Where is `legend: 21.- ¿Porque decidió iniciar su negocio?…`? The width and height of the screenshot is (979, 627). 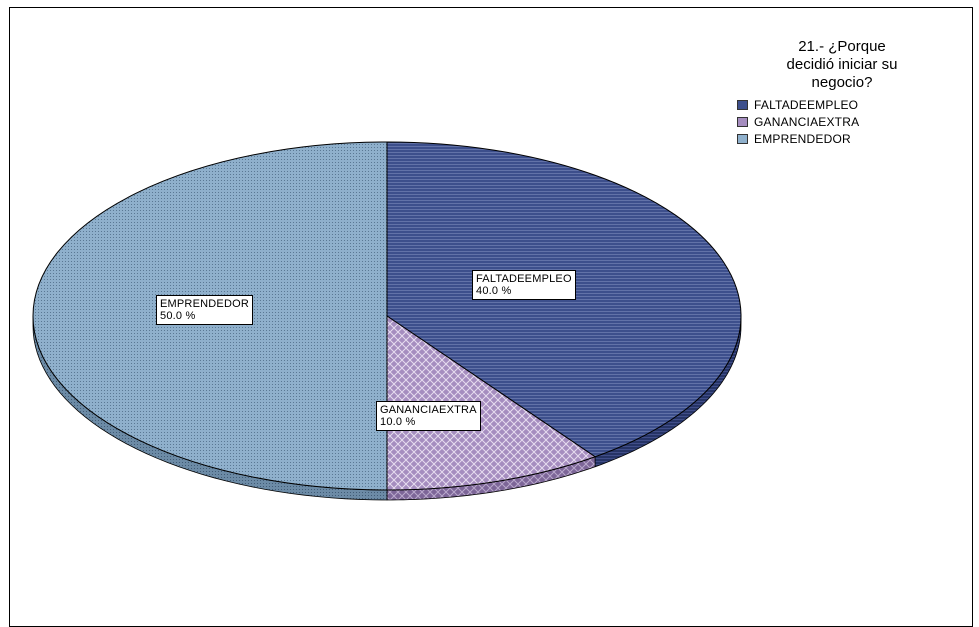
legend: 21.- ¿Porque decidió iniciar su negocio?… is located at coordinates (849, 92).